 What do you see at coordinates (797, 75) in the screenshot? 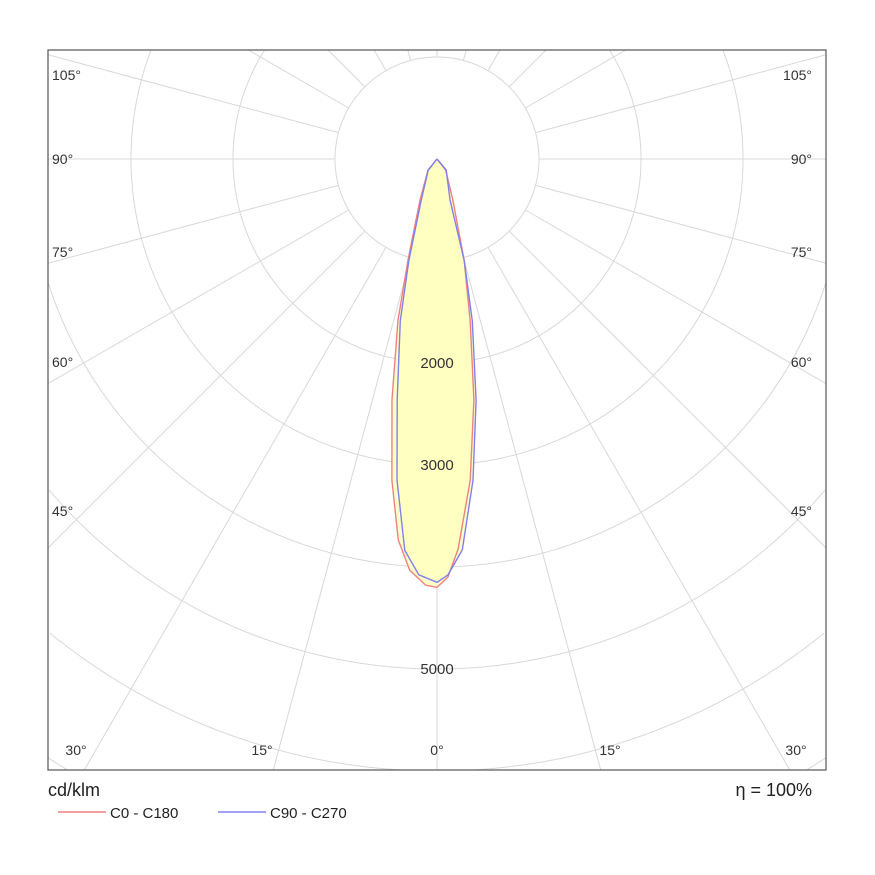
I see `angle-label-right: 105°` at bounding box center [797, 75].